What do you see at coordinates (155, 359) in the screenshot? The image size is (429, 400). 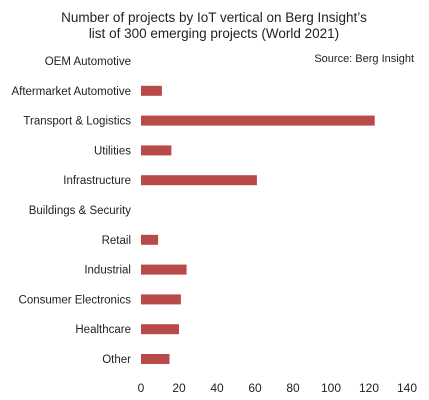 I see `bar-other` at bounding box center [155, 359].